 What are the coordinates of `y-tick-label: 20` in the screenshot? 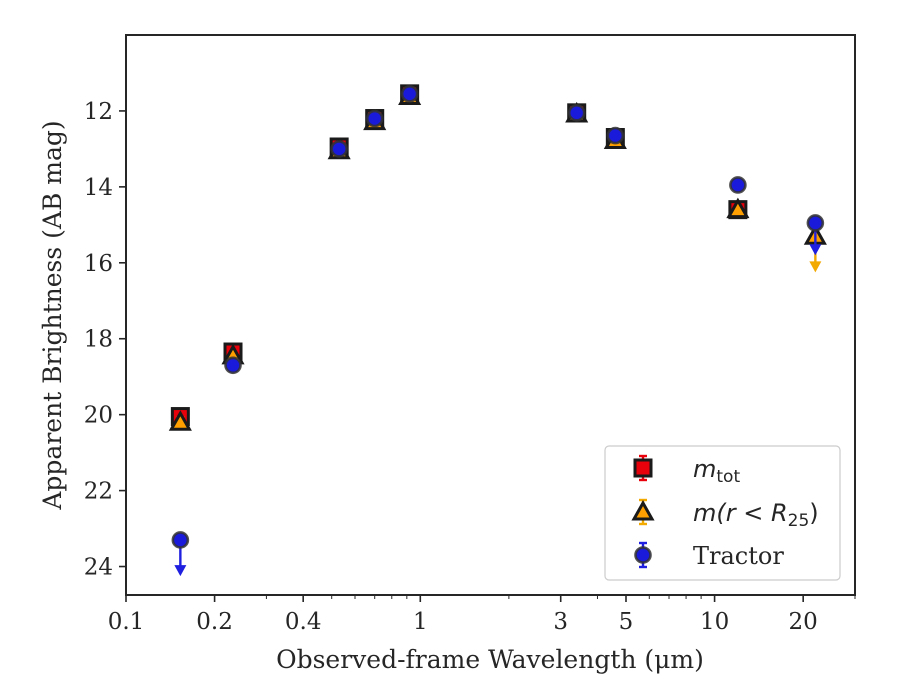 It's located at (98, 416).